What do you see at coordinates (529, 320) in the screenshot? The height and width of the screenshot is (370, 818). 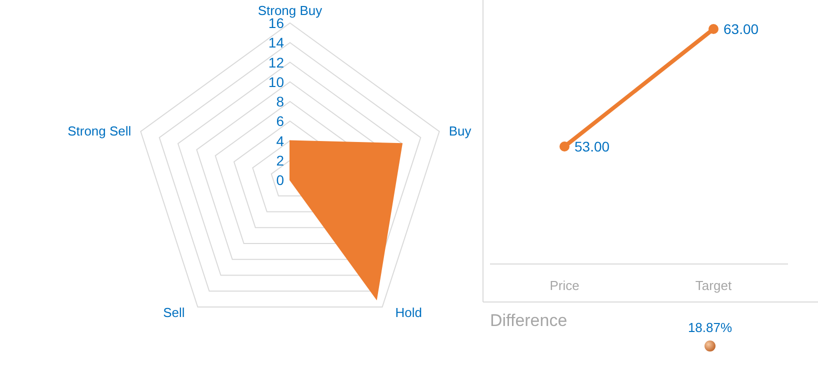 I see `text: Difference` at bounding box center [529, 320].